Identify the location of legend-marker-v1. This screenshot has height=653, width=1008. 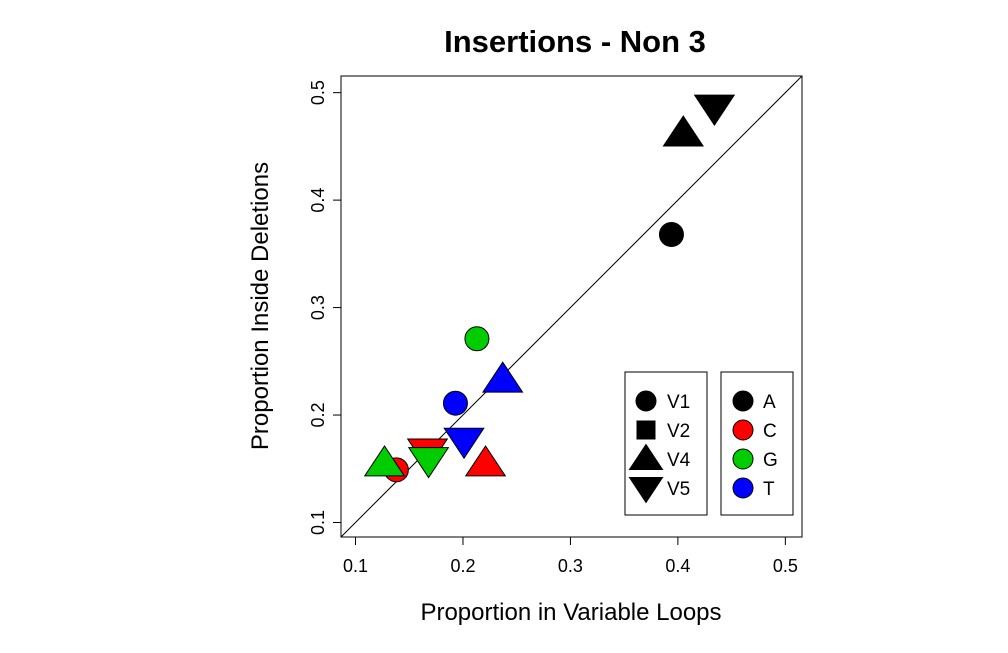
(646, 401).